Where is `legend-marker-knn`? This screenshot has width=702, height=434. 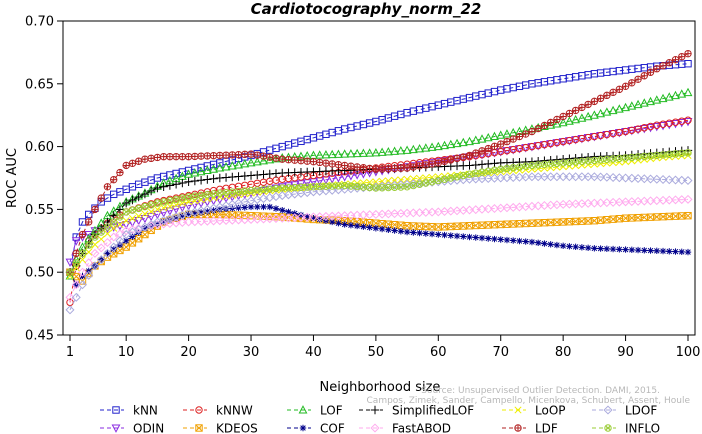 legend-marker-knn is located at coordinates (116, 410).